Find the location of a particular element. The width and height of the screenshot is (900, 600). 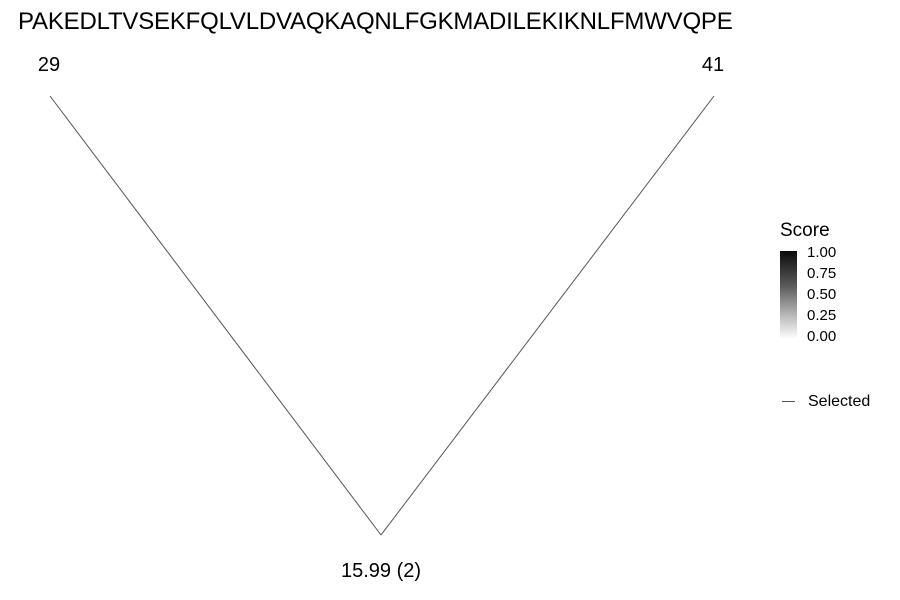

legend-tick-label: 0.75 is located at coordinates (822, 273).